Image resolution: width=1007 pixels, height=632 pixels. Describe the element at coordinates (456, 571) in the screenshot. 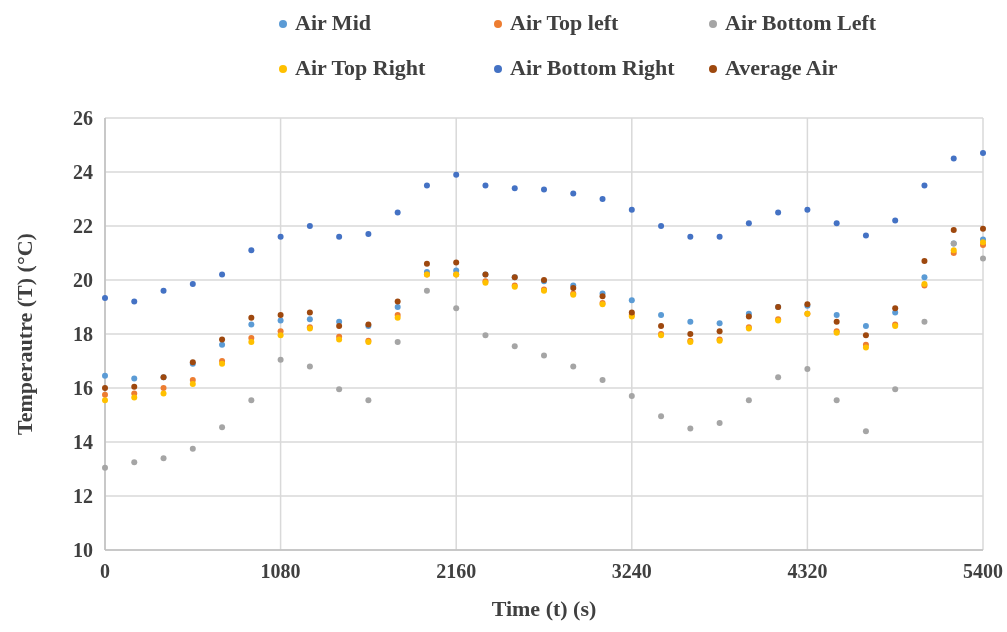

I see `x-tick-label: 2160` at that location.